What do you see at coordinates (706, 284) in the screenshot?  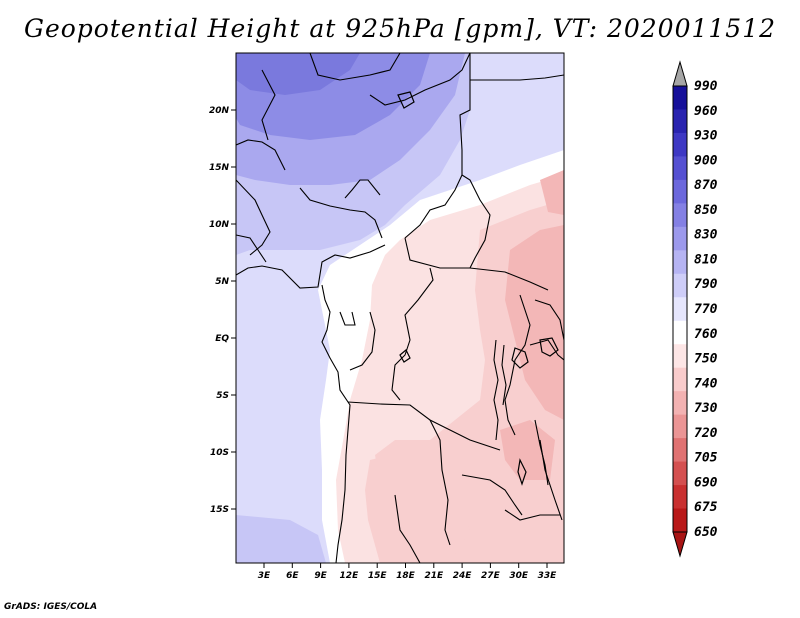 I see `colorbar-label: 790` at bounding box center [706, 284].